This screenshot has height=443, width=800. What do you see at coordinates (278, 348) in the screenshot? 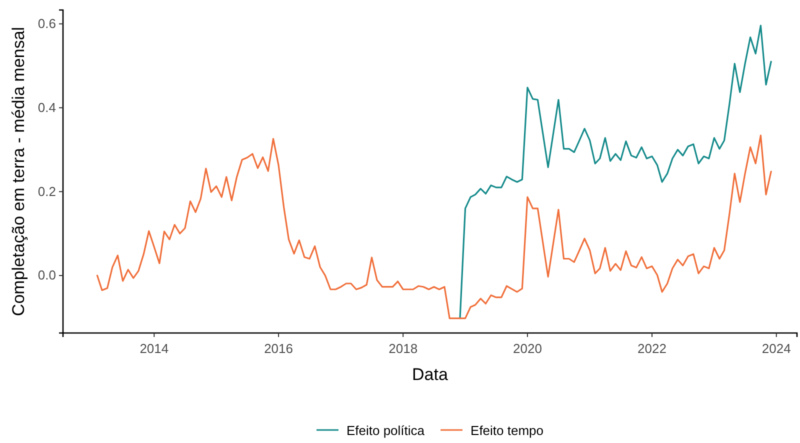
I see `x-tick-label: 2016` at bounding box center [278, 348].